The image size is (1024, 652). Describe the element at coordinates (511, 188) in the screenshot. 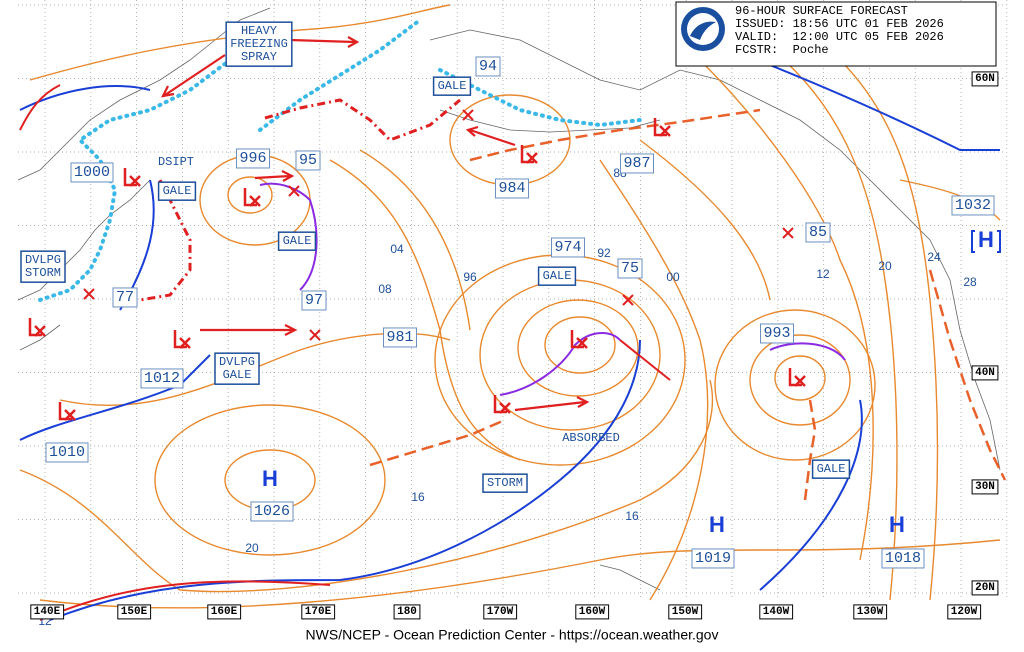

I see `pressure-label: 984` at that location.